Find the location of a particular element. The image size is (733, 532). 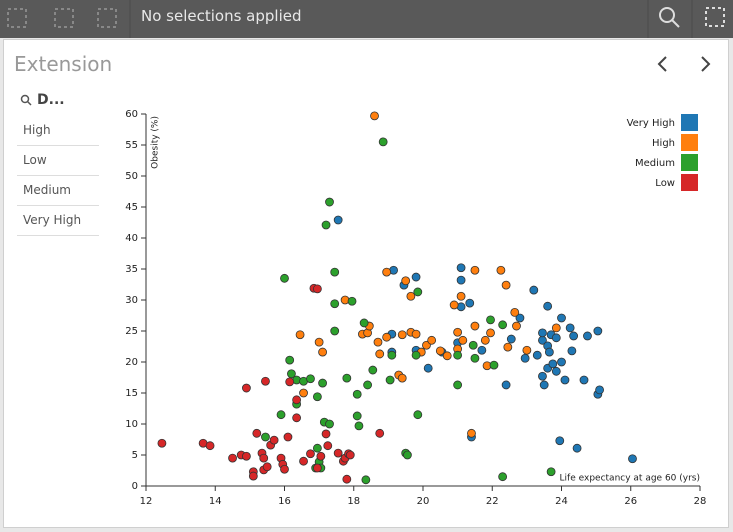

selection-tool-icon is located at coordinates (715, 17).